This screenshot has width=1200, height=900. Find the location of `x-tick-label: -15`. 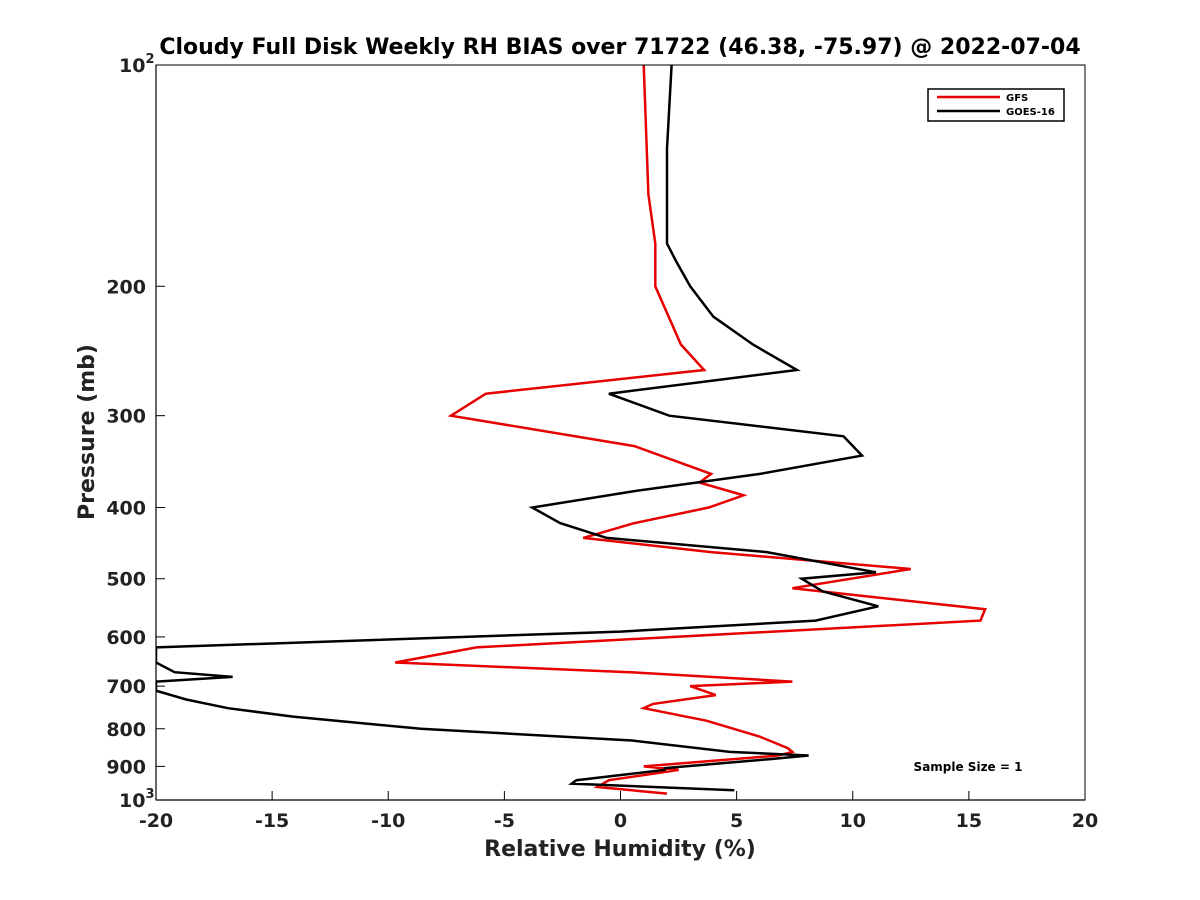

x-tick-label: -15 is located at coordinates (272, 821).